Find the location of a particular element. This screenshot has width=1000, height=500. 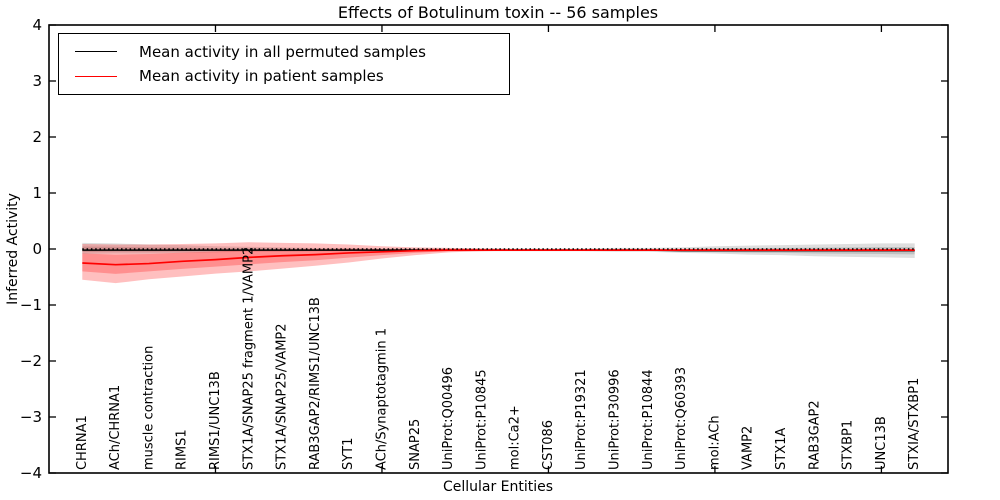

x-category-label: SYT1 is located at coordinates (348, 454).